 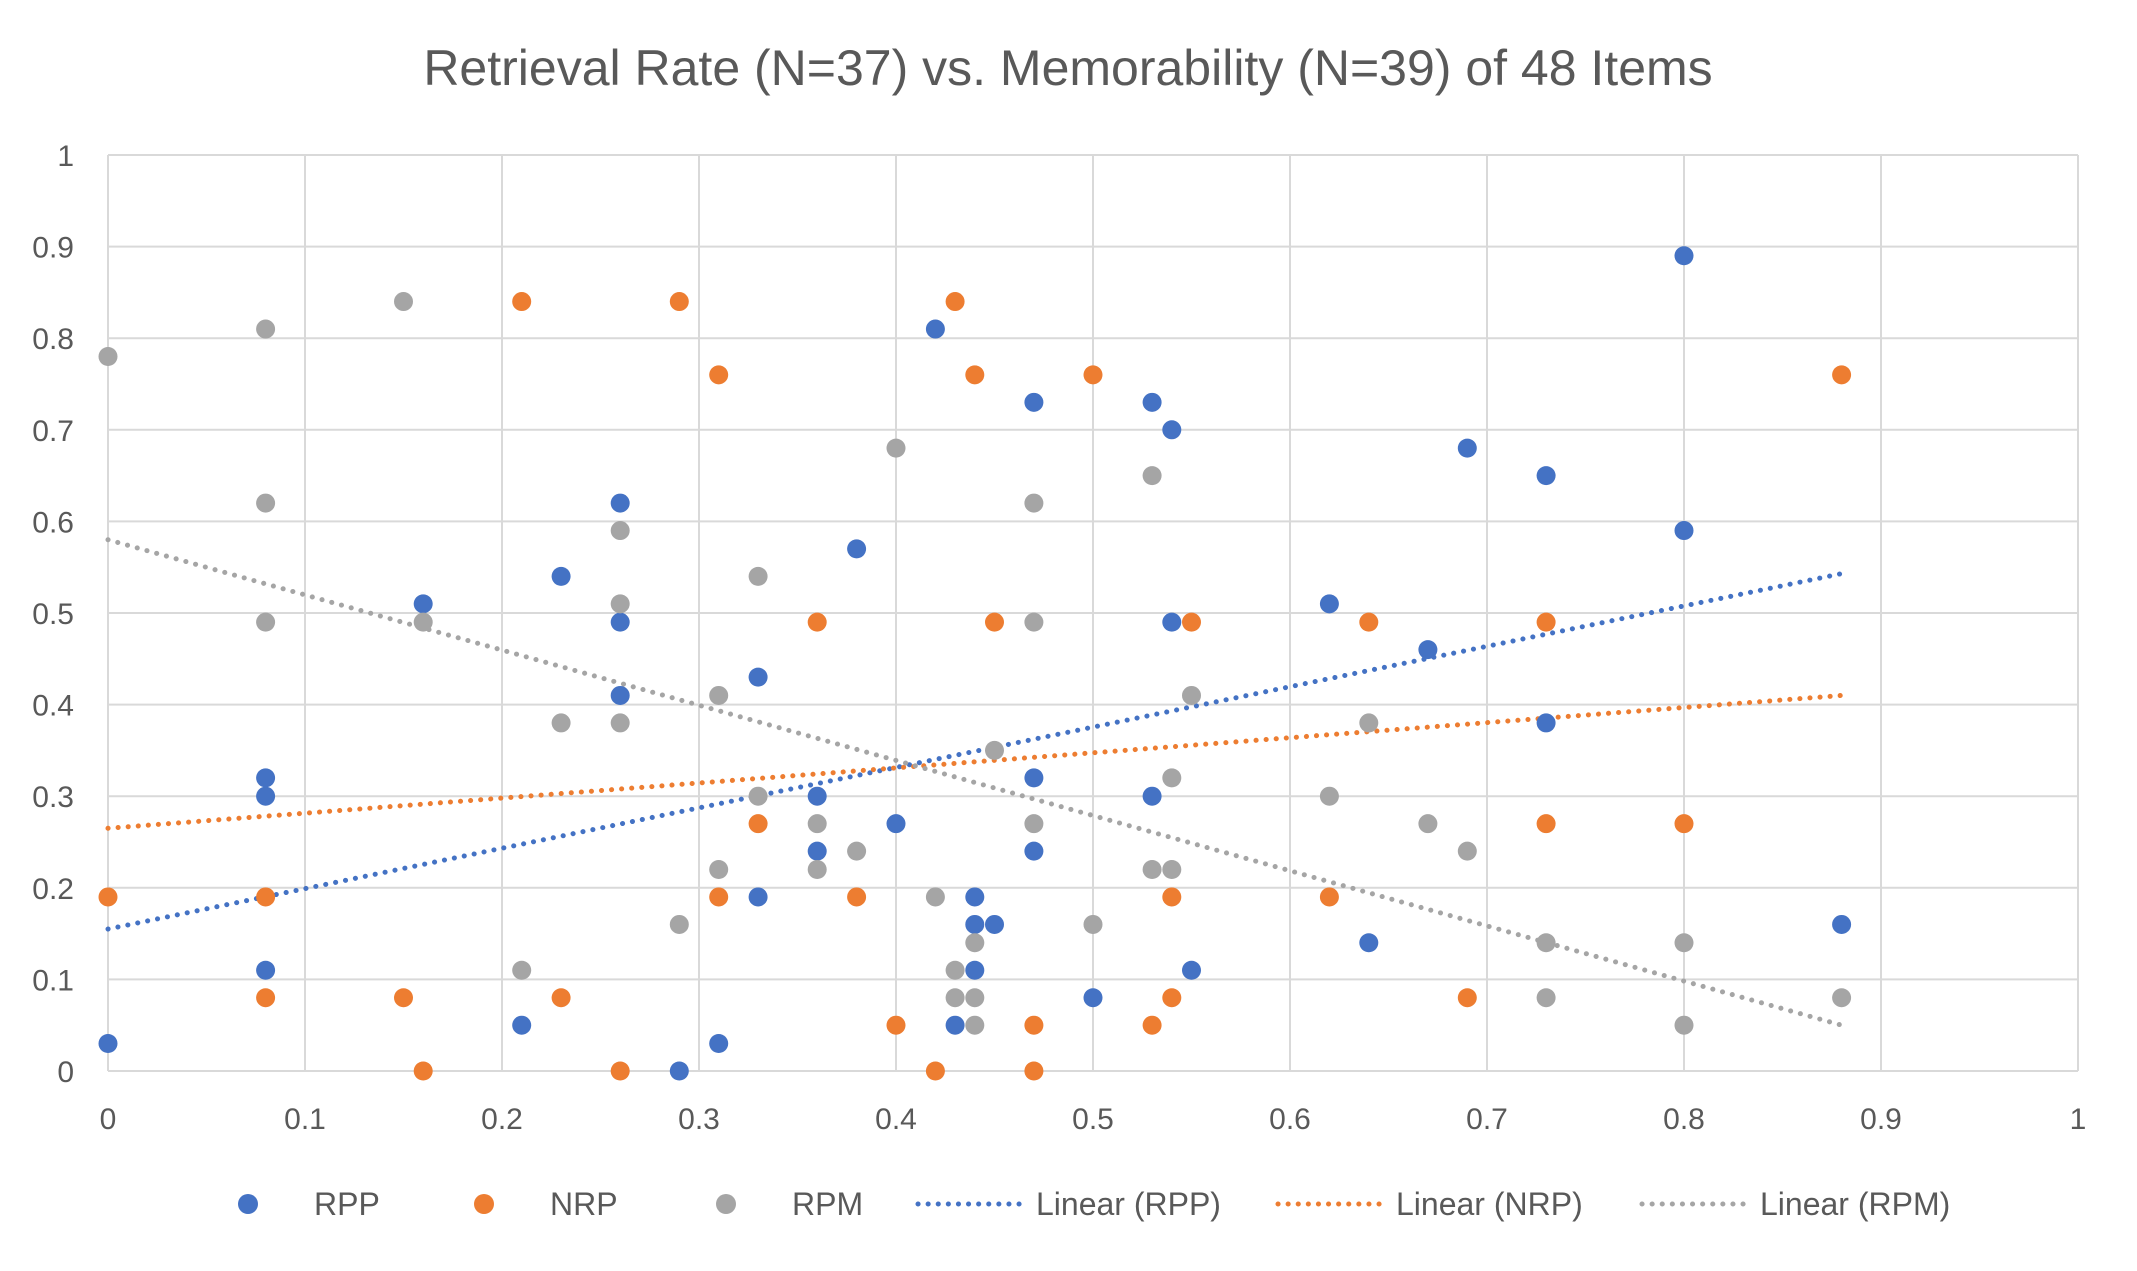 I want to click on legend-item-trendline: Linear (NRP), so click(x=1429, y=1204).